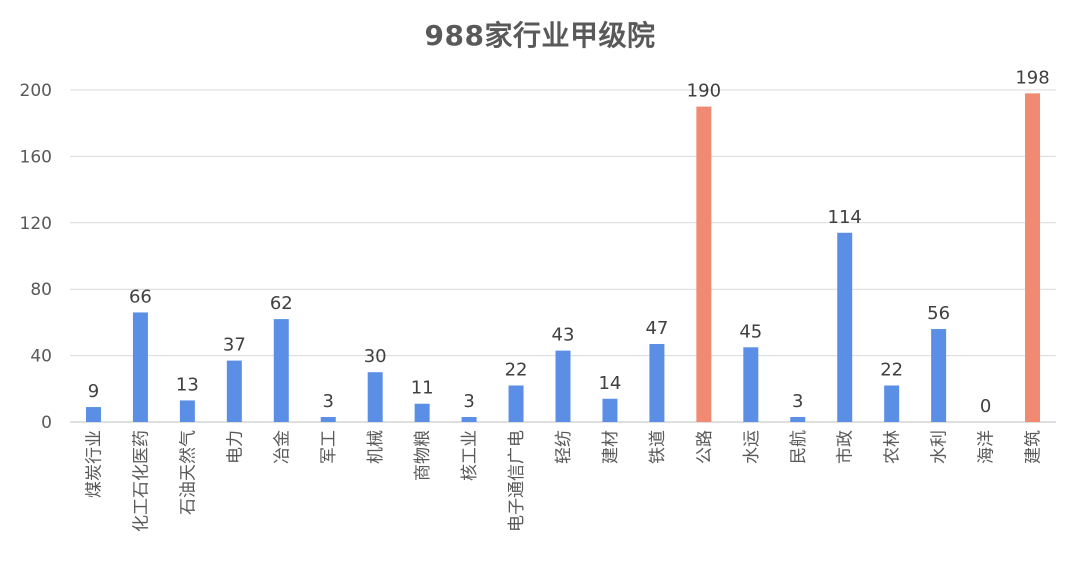 This screenshot has width=1080, height=580. What do you see at coordinates (36, 157) in the screenshot?
I see `y-tick-label: 160` at bounding box center [36, 157].